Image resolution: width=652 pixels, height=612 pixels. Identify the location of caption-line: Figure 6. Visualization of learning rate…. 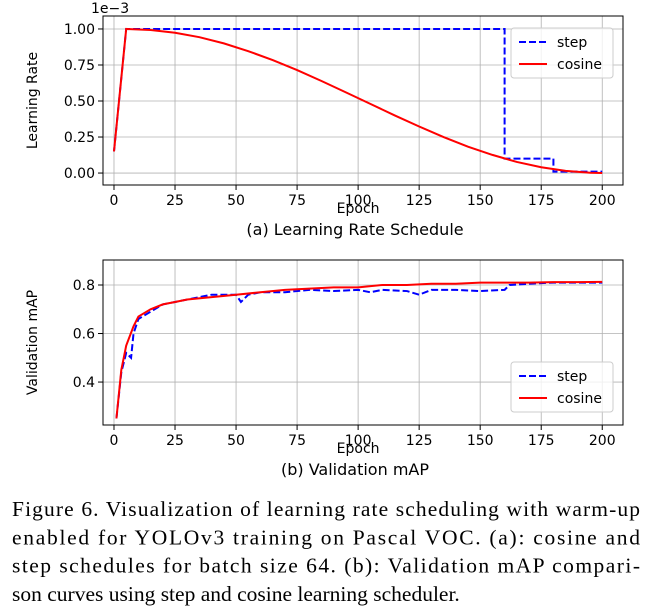
(326, 509).